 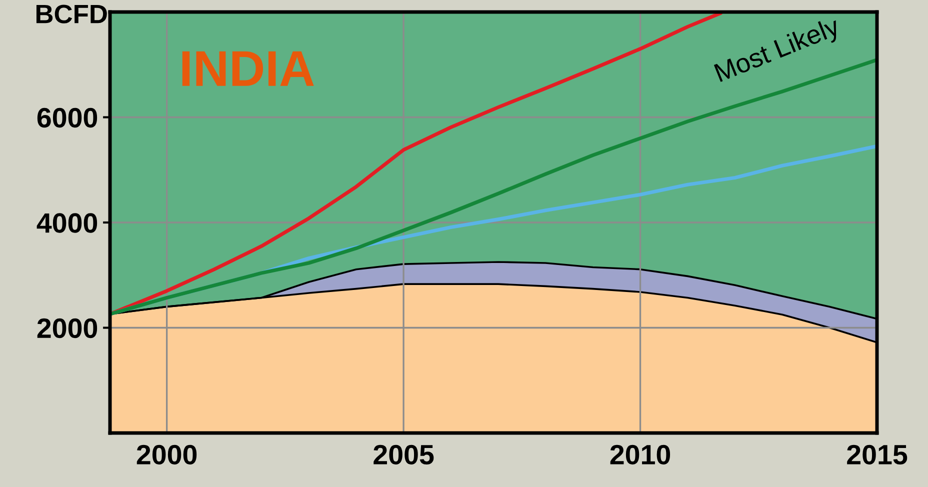 I want to click on text: INDIA, so click(x=248, y=68).